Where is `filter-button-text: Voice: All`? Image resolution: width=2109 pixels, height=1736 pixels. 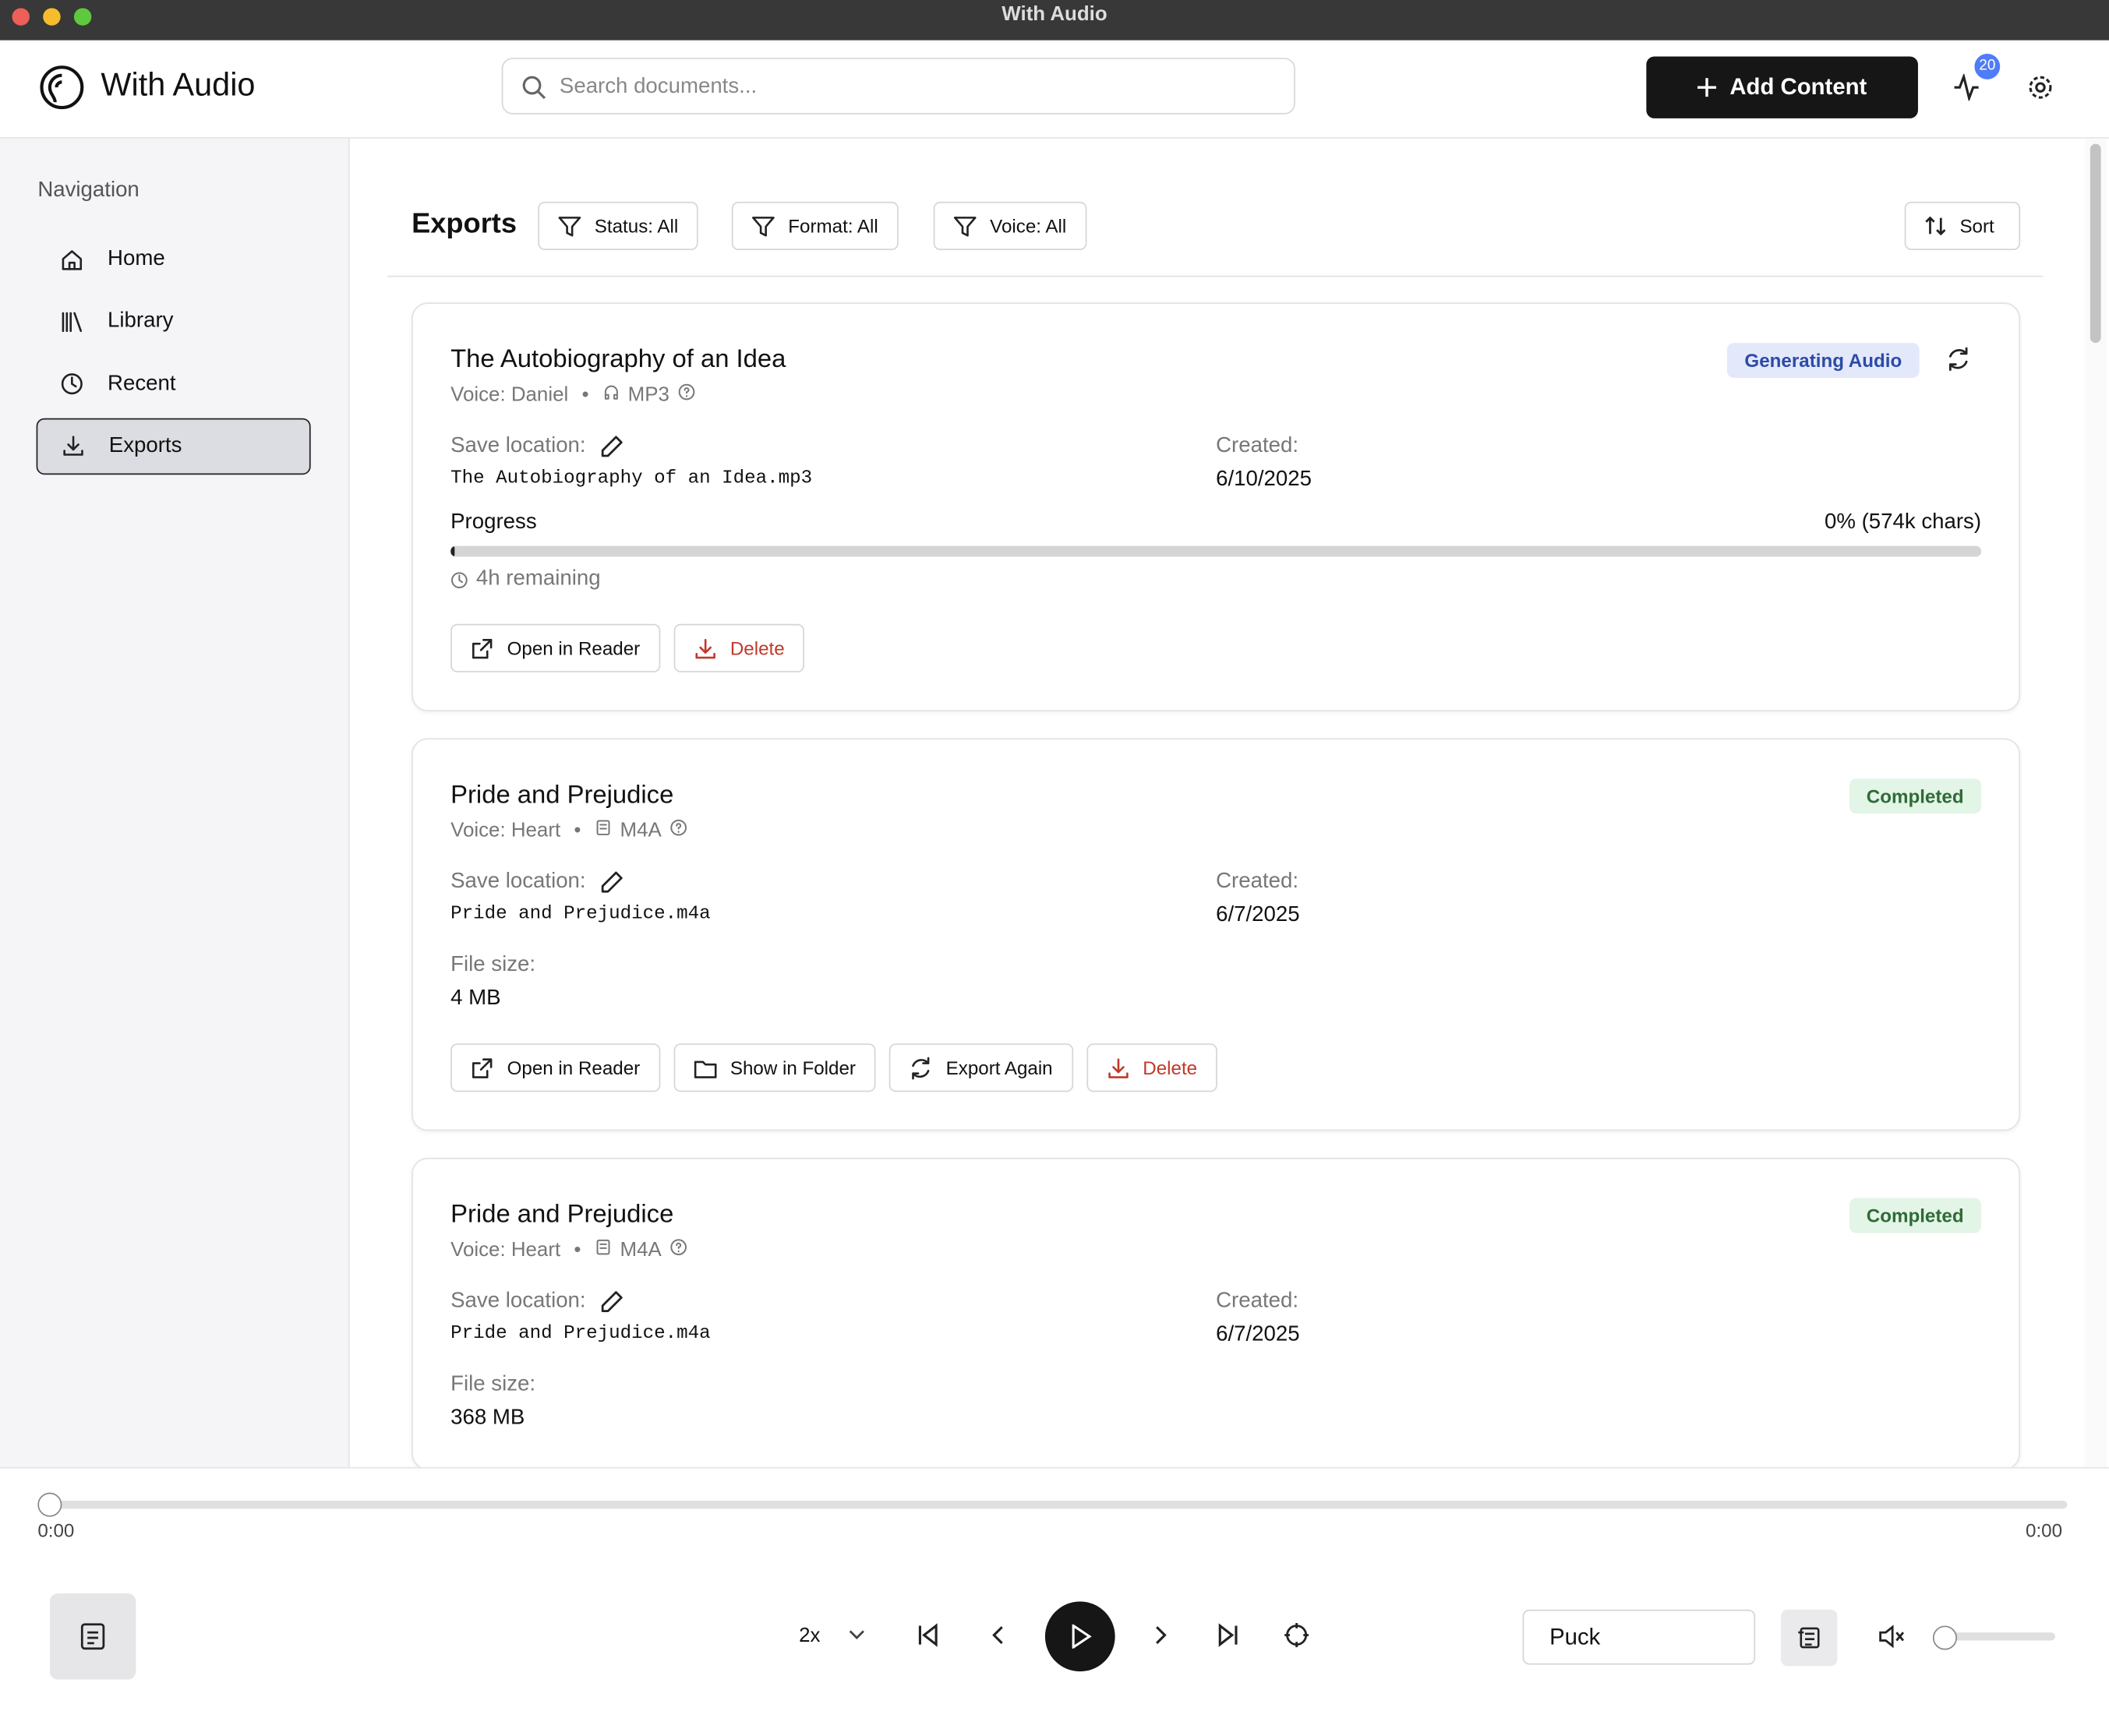 filter-button-text: Voice: All is located at coordinates (1028, 226).